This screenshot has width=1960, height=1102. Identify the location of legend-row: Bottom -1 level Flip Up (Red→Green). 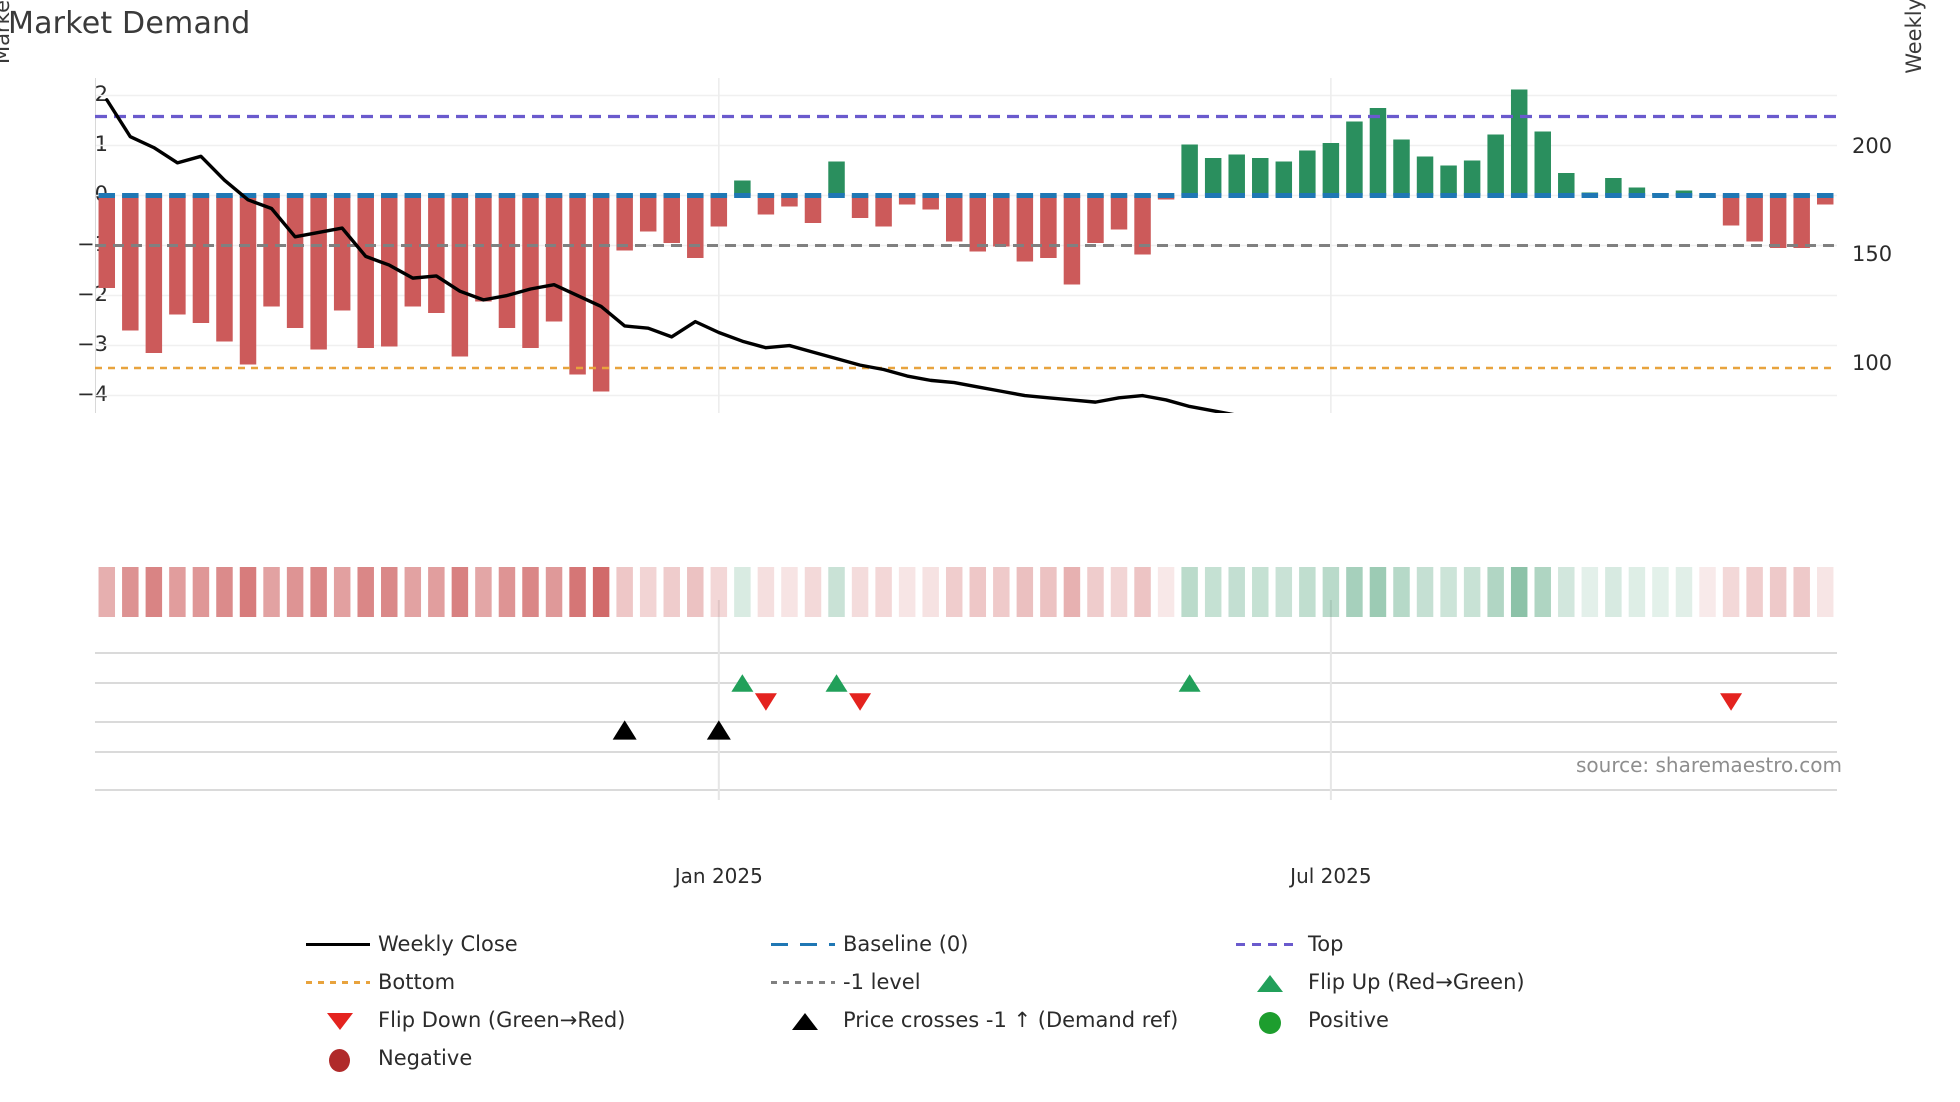
(1000, 982).